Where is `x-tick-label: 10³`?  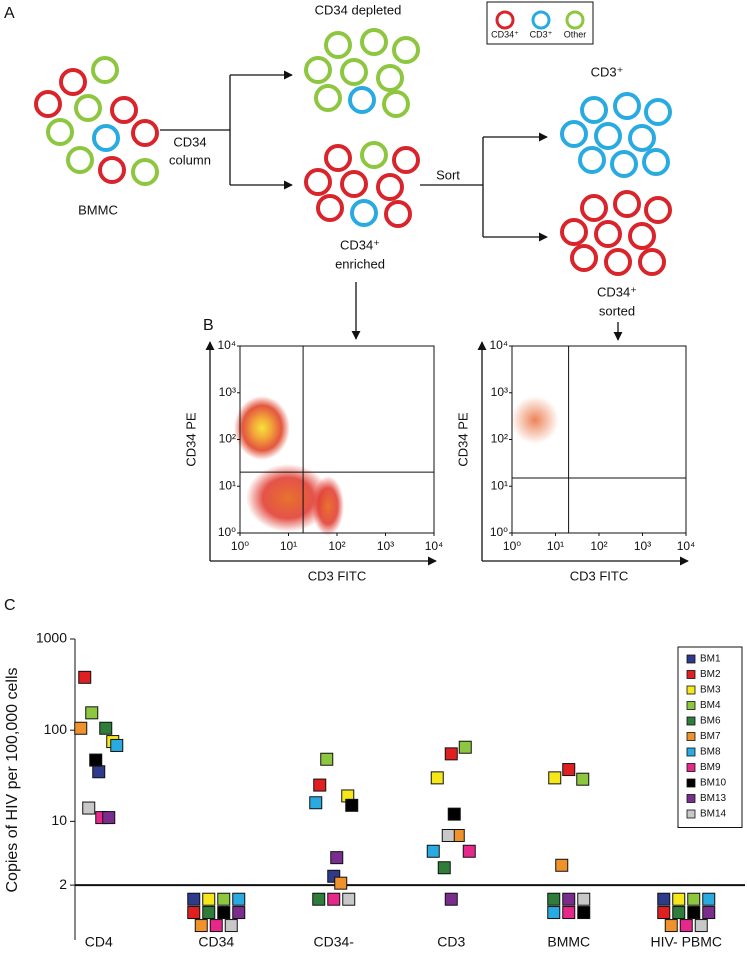 x-tick-label: 10³ is located at coordinates (642, 546).